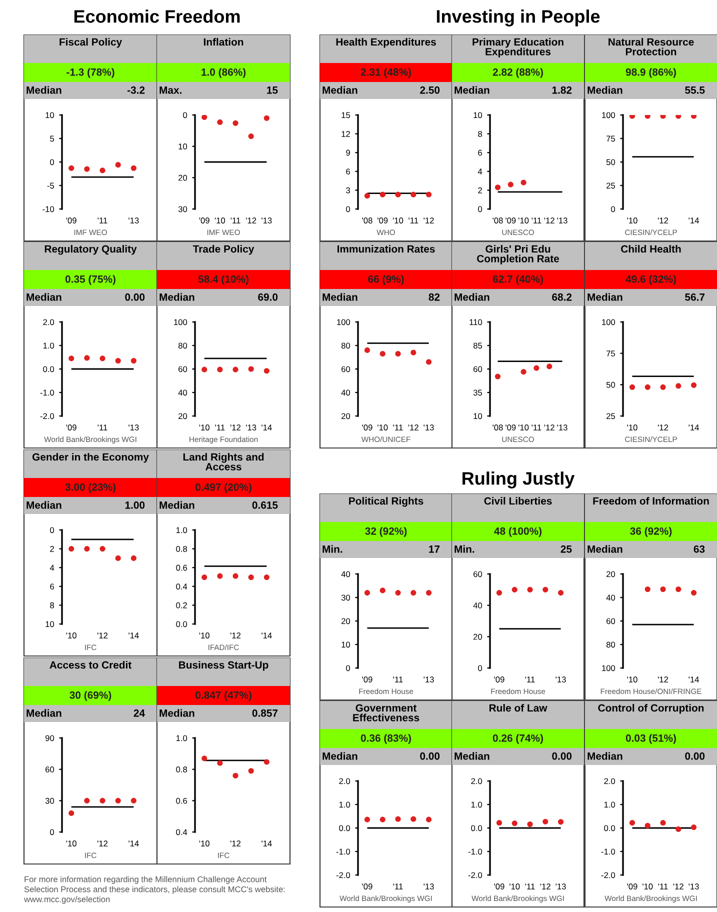 This screenshot has width=717, height=912. What do you see at coordinates (272, 90) in the screenshot?
I see `text: 15` at bounding box center [272, 90].